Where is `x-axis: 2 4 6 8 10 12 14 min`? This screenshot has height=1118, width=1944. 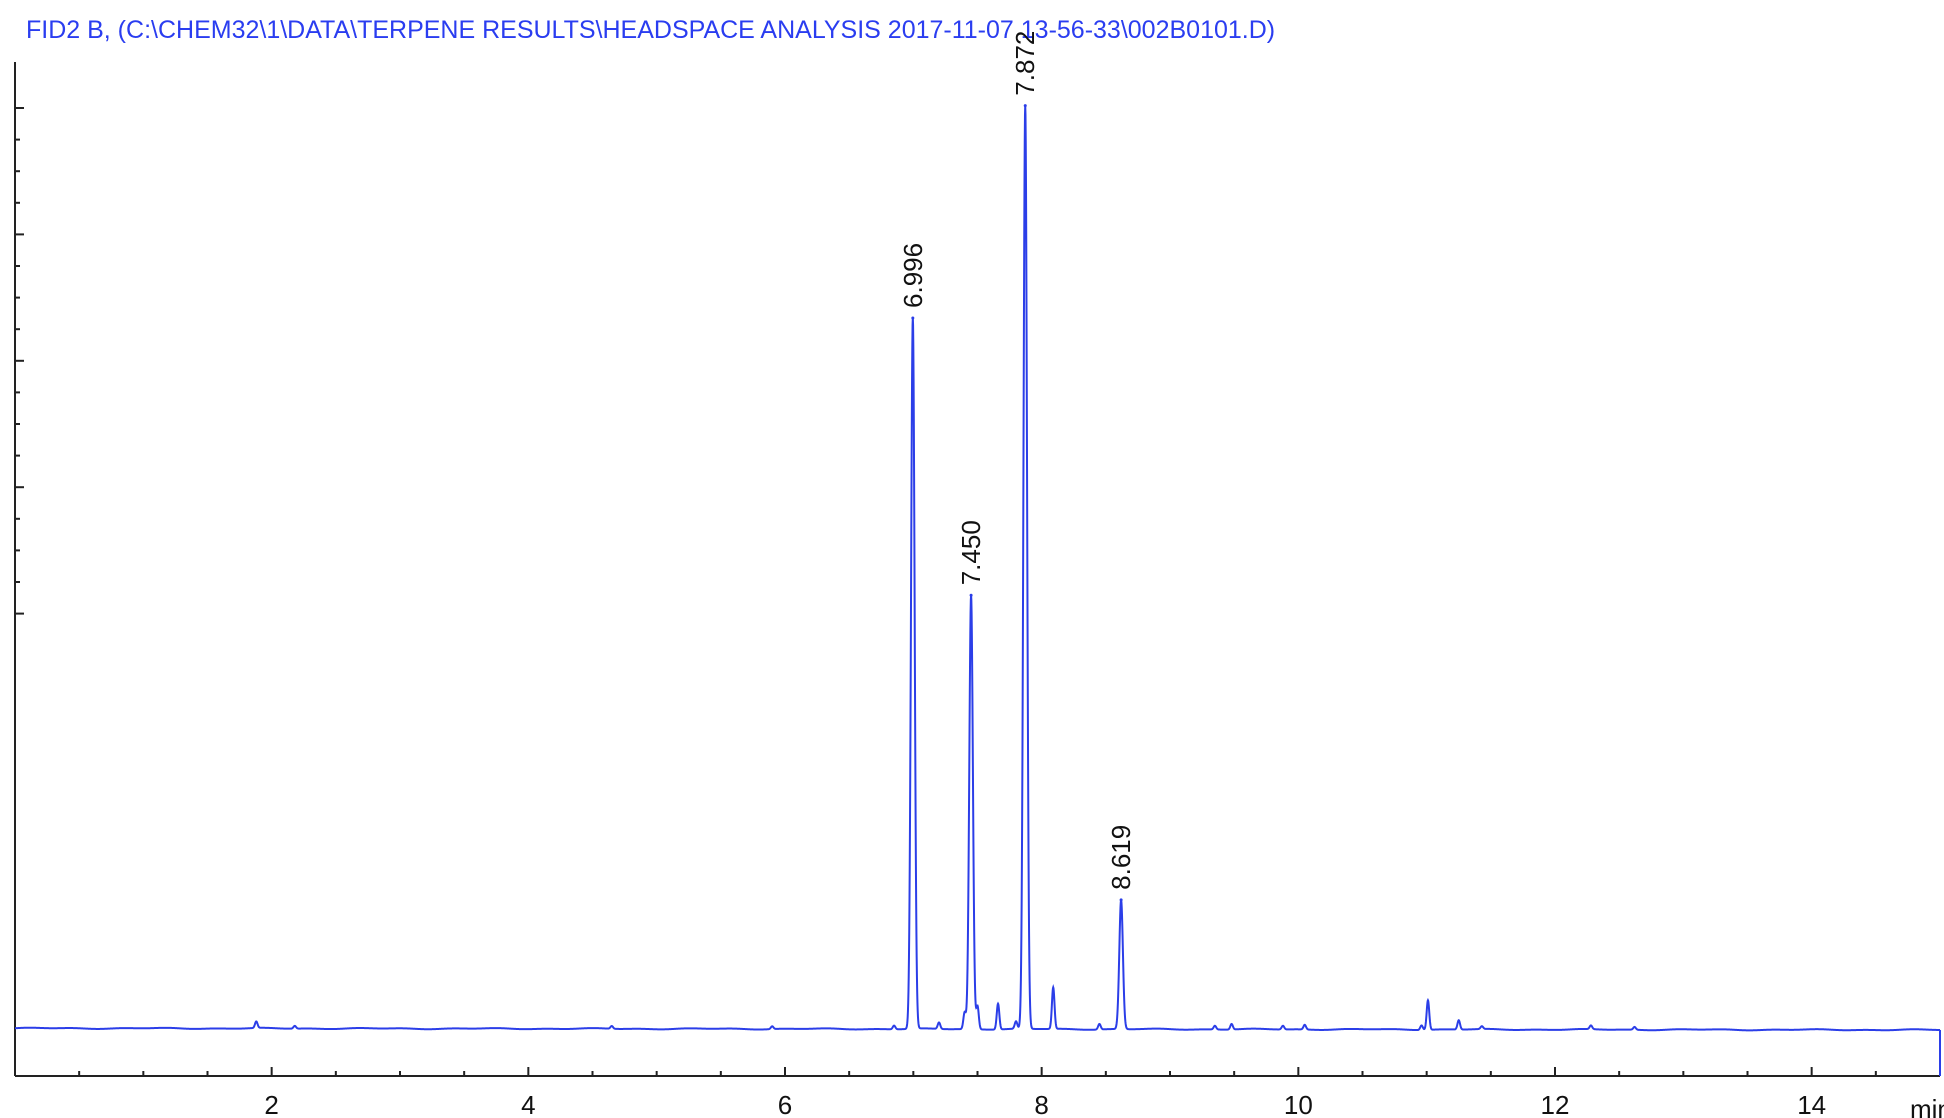
x-axis: 2 4 6 8 10 12 14 min is located at coordinates (979, 1092).